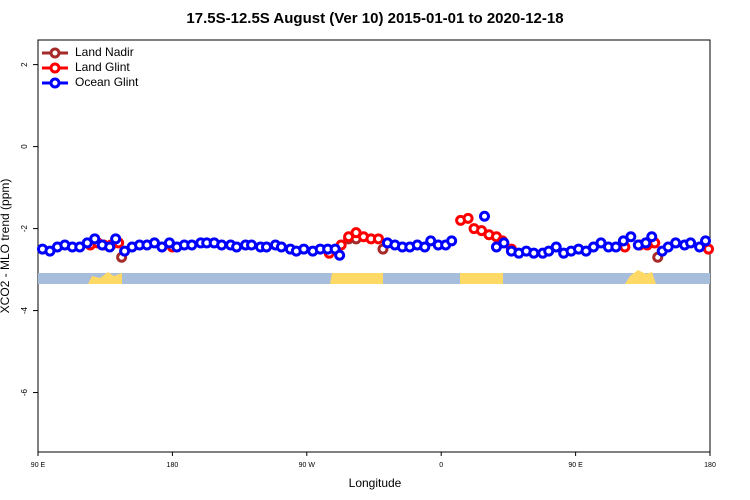  I want to click on y-axis-label: XCO2 - MLO trend (ppm), so click(6, 246).